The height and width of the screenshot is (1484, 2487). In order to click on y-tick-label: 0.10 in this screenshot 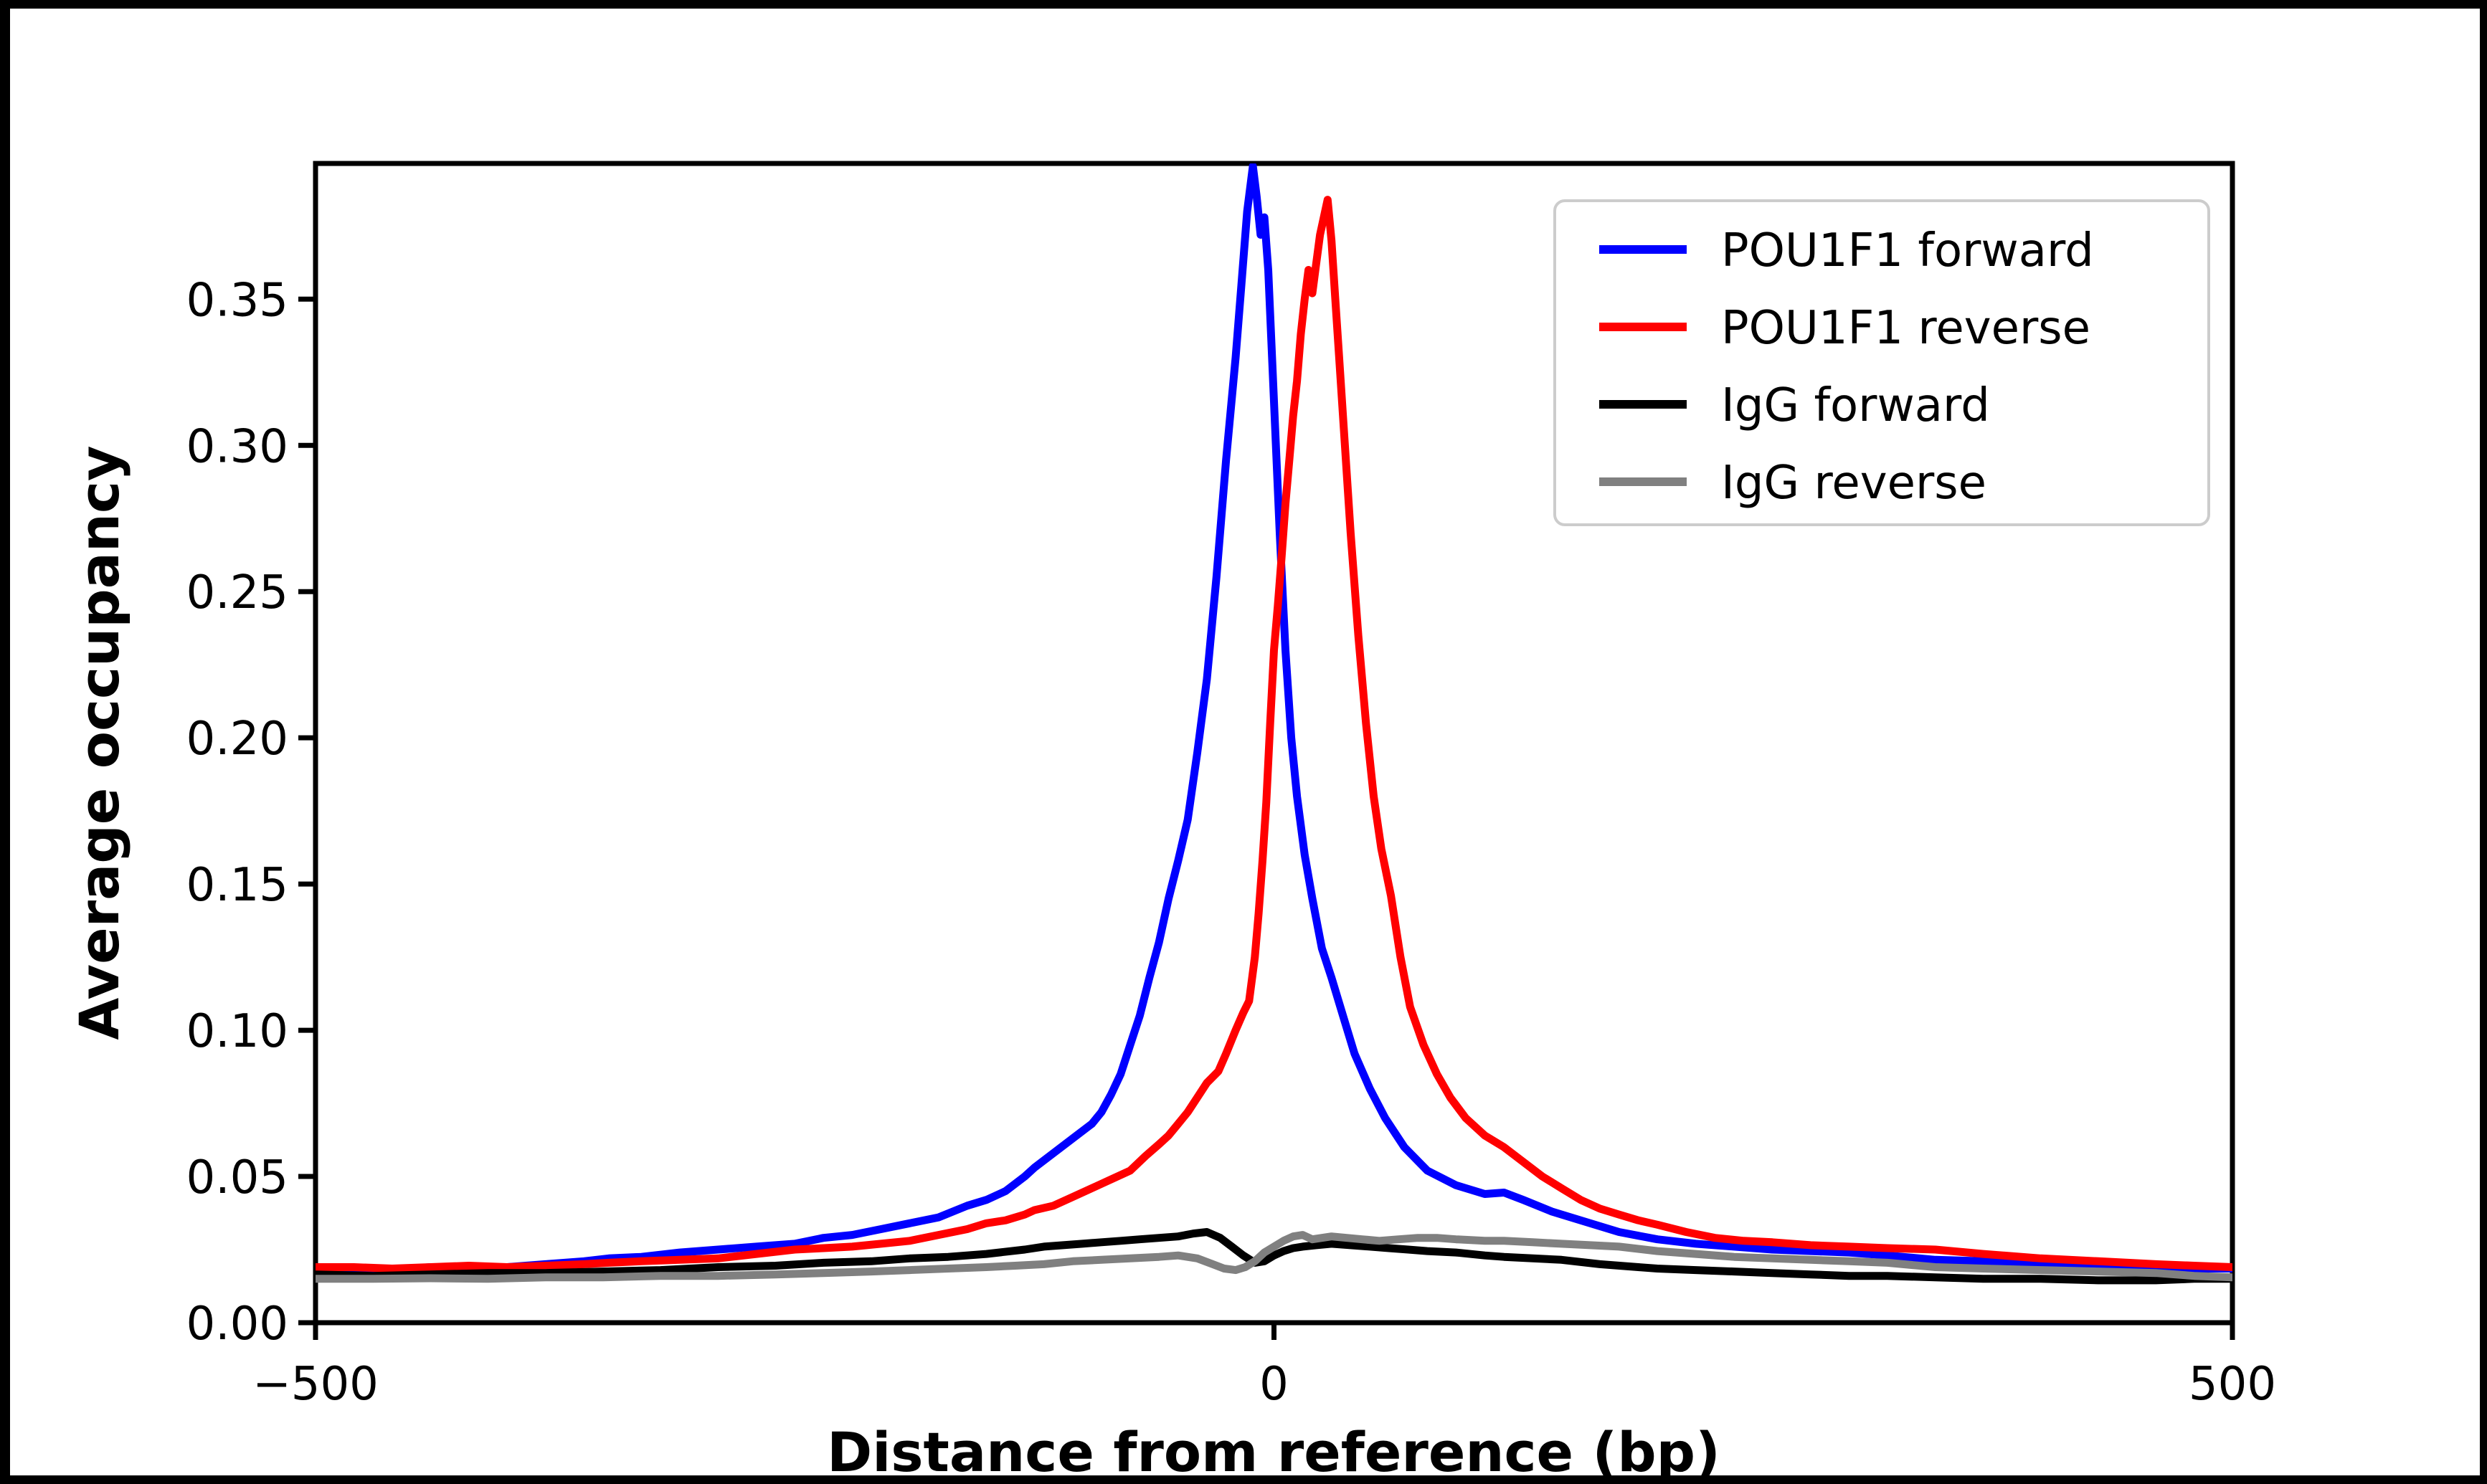, I will do `click(238, 1032)`.